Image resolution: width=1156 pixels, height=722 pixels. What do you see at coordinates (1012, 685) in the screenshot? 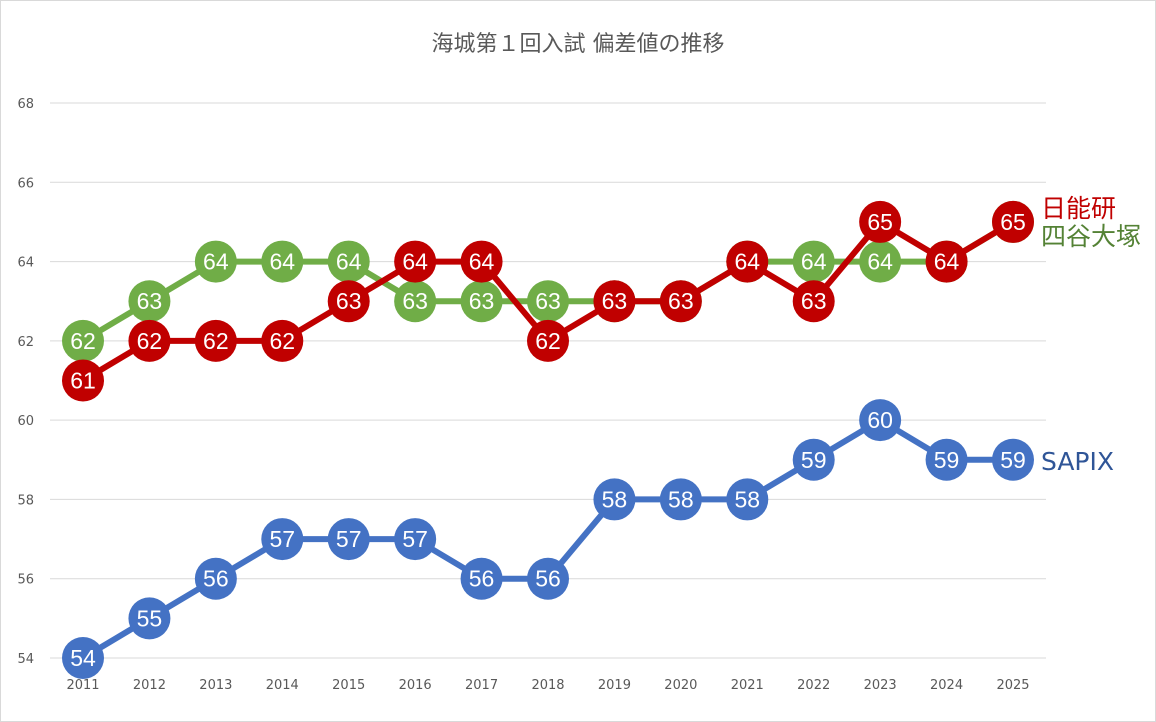
I see `x-tick-label: 2025` at bounding box center [1012, 685].